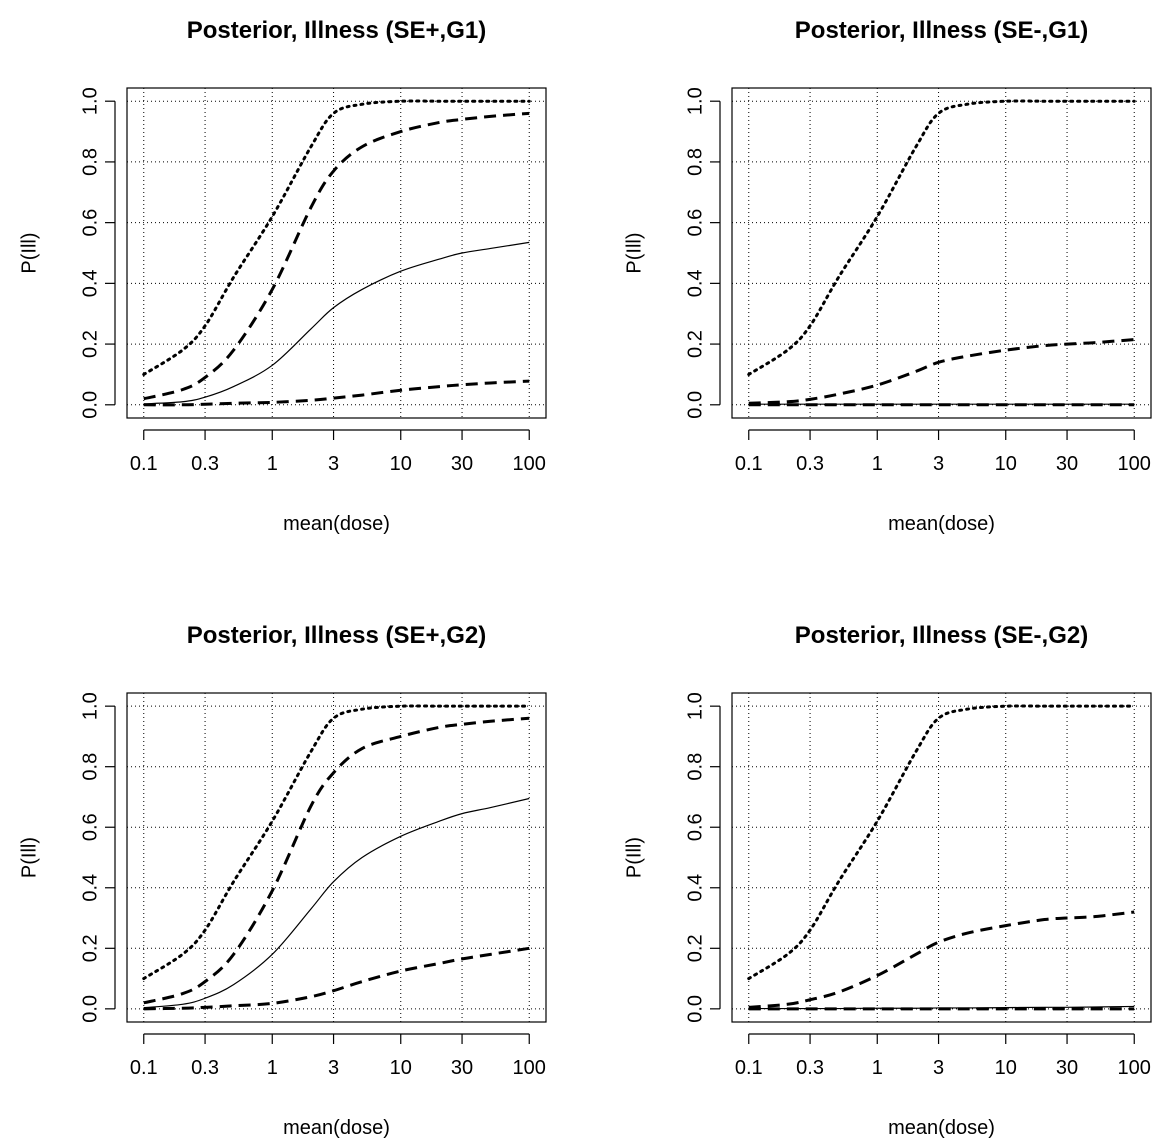  What do you see at coordinates (336, 30) in the screenshot?
I see `chart-title: Posterior, Illness (SE+,G1)` at bounding box center [336, 30].